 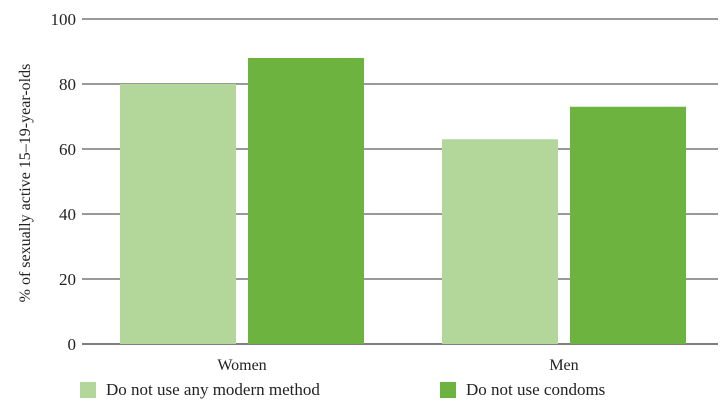 What do you see at coordinates (67, 214) in the screenshot?
I see `y-tick-label: 40` at bounding box center [67, 214].